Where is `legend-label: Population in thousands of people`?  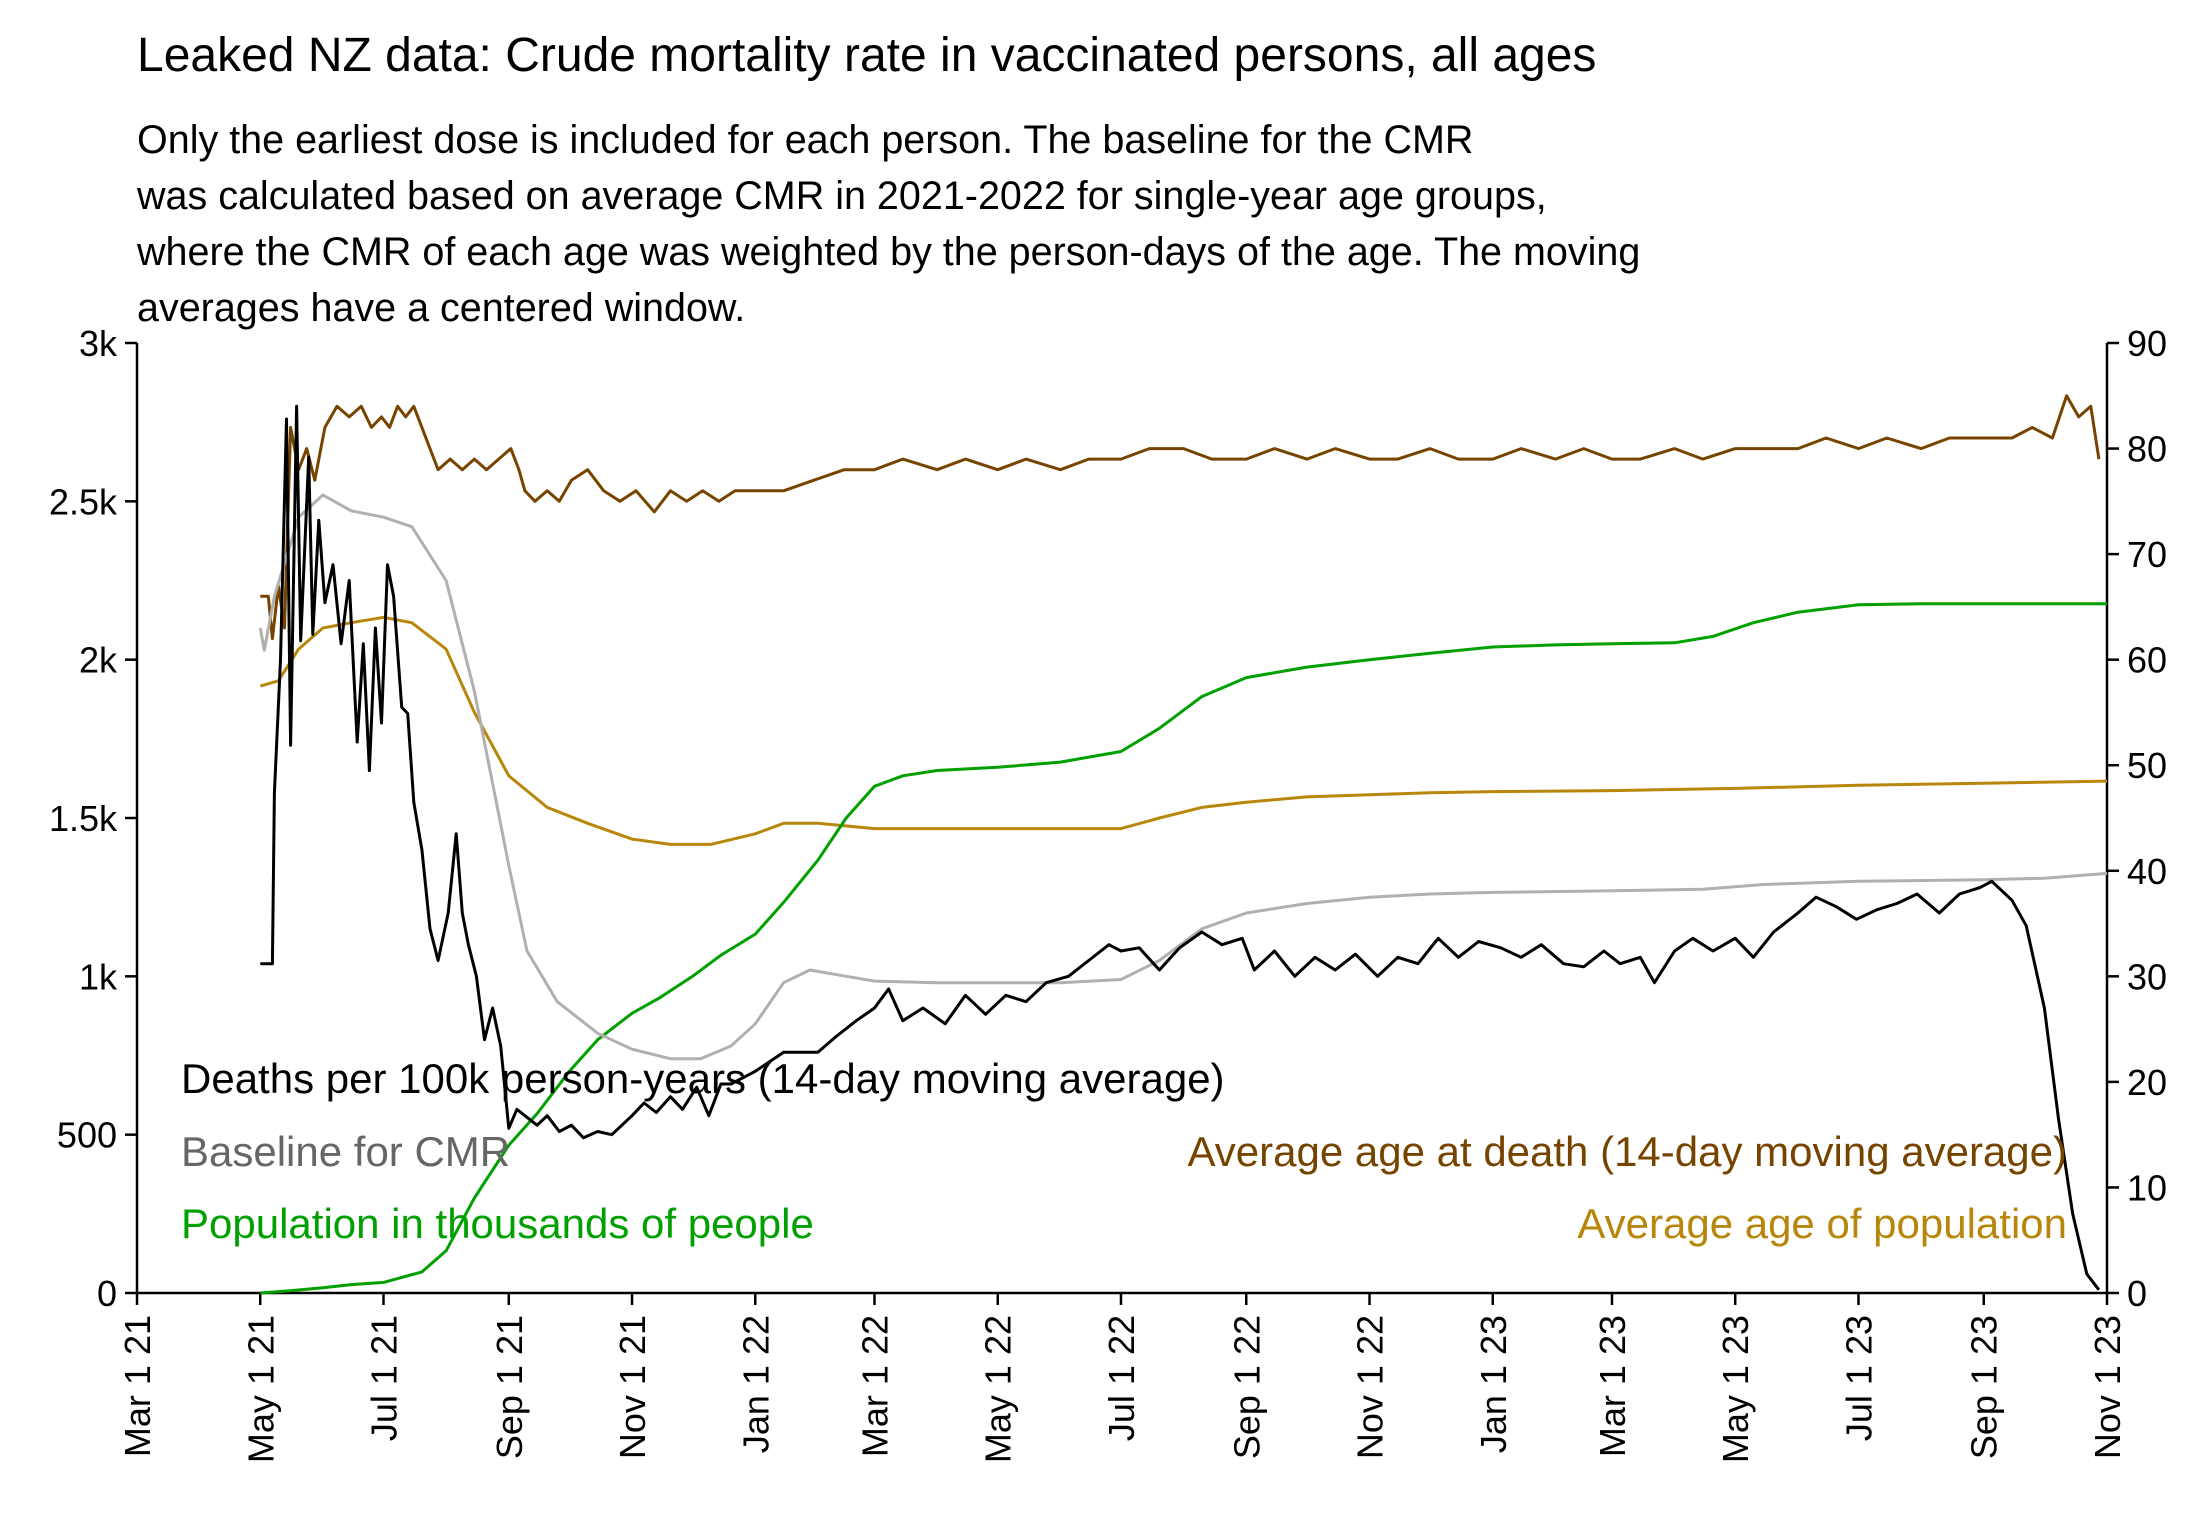
legend-label: Population in thousands of people is located at coordinates (497, 1223).